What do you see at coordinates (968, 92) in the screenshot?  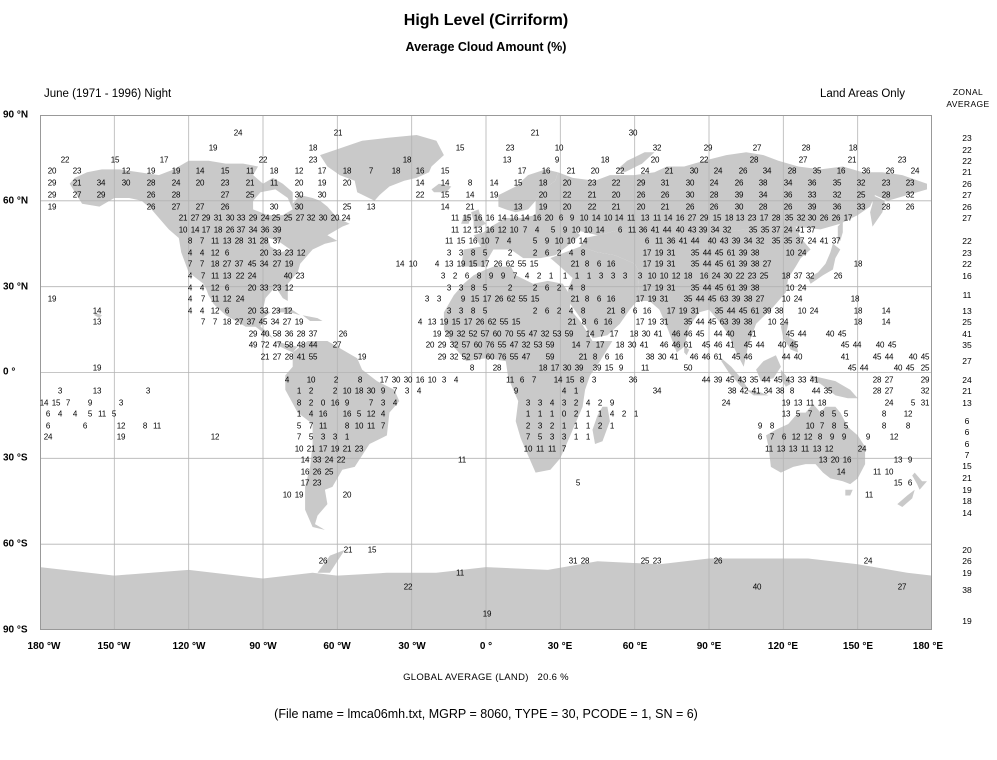 I see `zonal-header-line1: ZONAL` at bounding box center [968, 92].